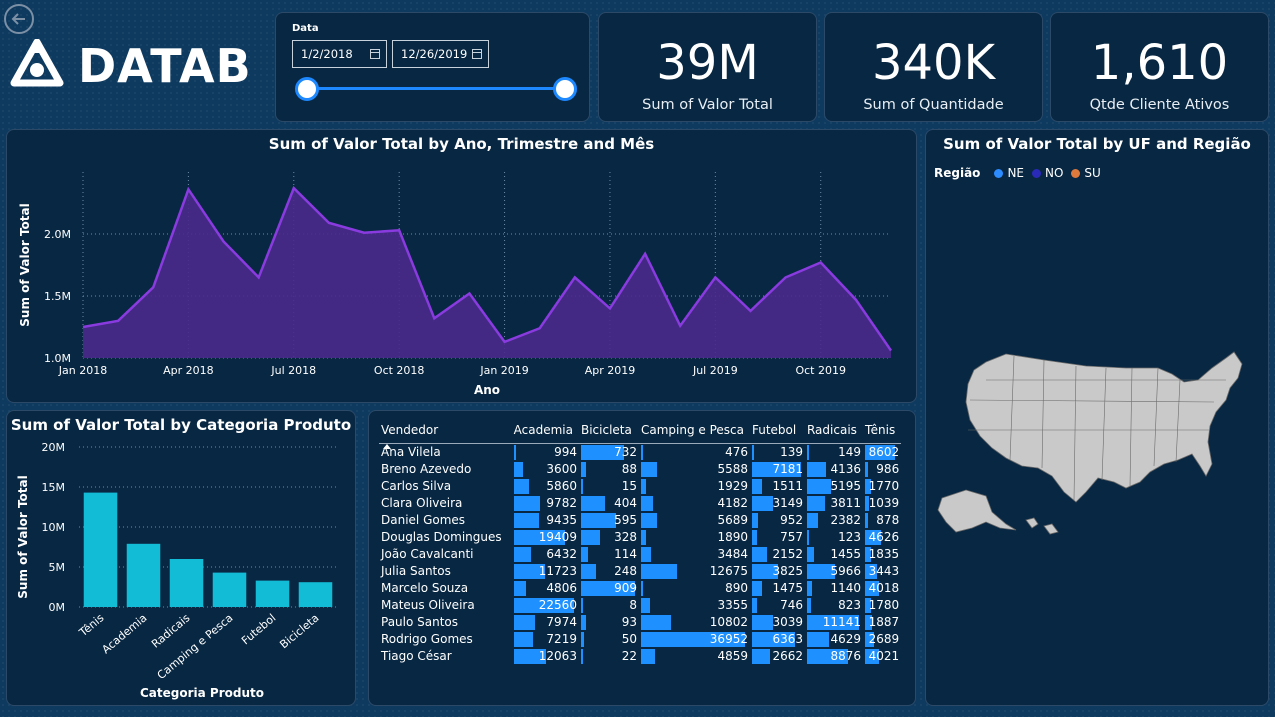 The height and width of the screenshot is (717, 1275). What do you see at coordinates (834, 520) in the screenshot?
I see `value-cell: 2382` at bounding box center [834, 520].